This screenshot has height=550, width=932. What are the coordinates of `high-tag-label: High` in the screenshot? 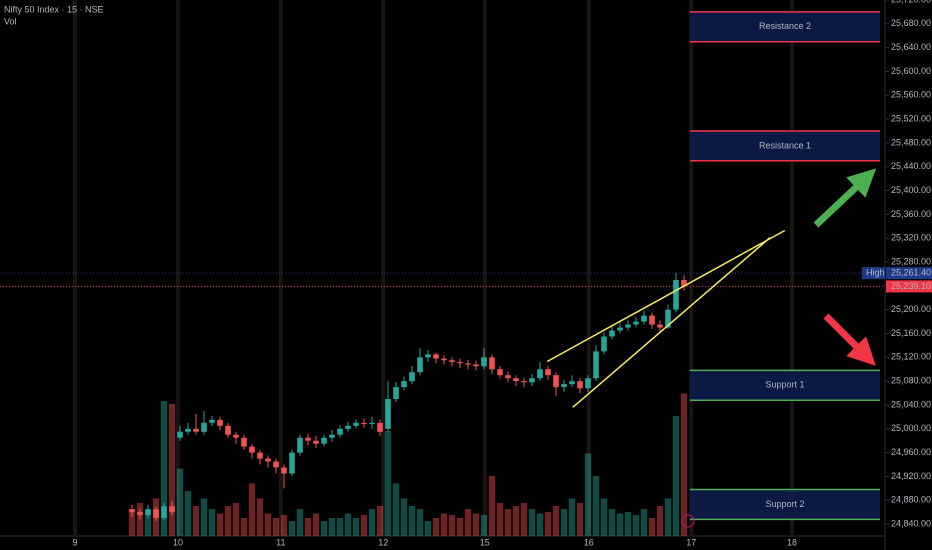 It's located at (875, 272).